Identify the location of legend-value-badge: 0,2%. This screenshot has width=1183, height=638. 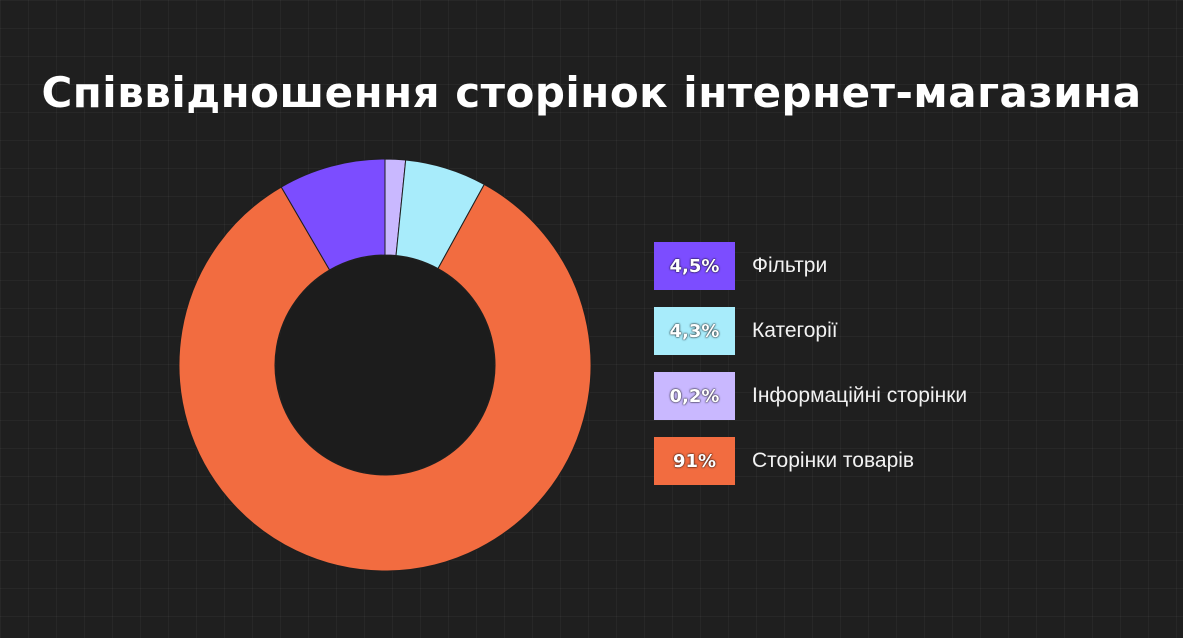
(694, 396).